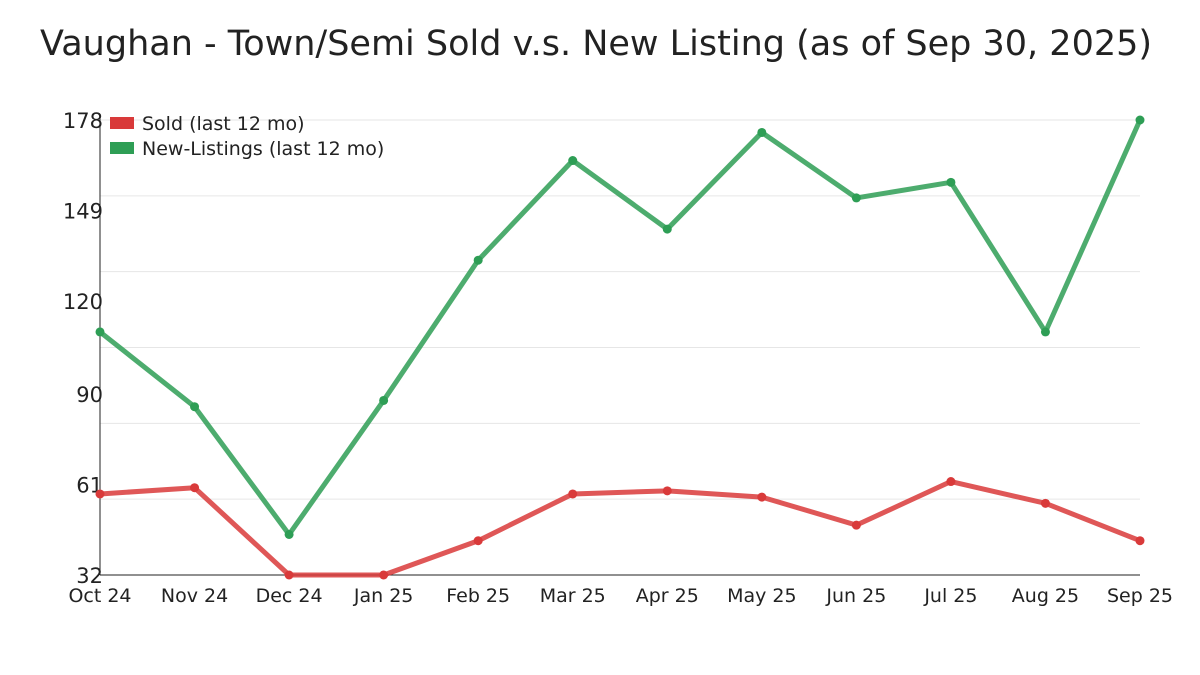 The width and height of the screenshot is (1200, 675). What do you see at coordinates (89, 576) in the screenshot?
I see `y-tick-label: 32` at bounding box center [89, 576].